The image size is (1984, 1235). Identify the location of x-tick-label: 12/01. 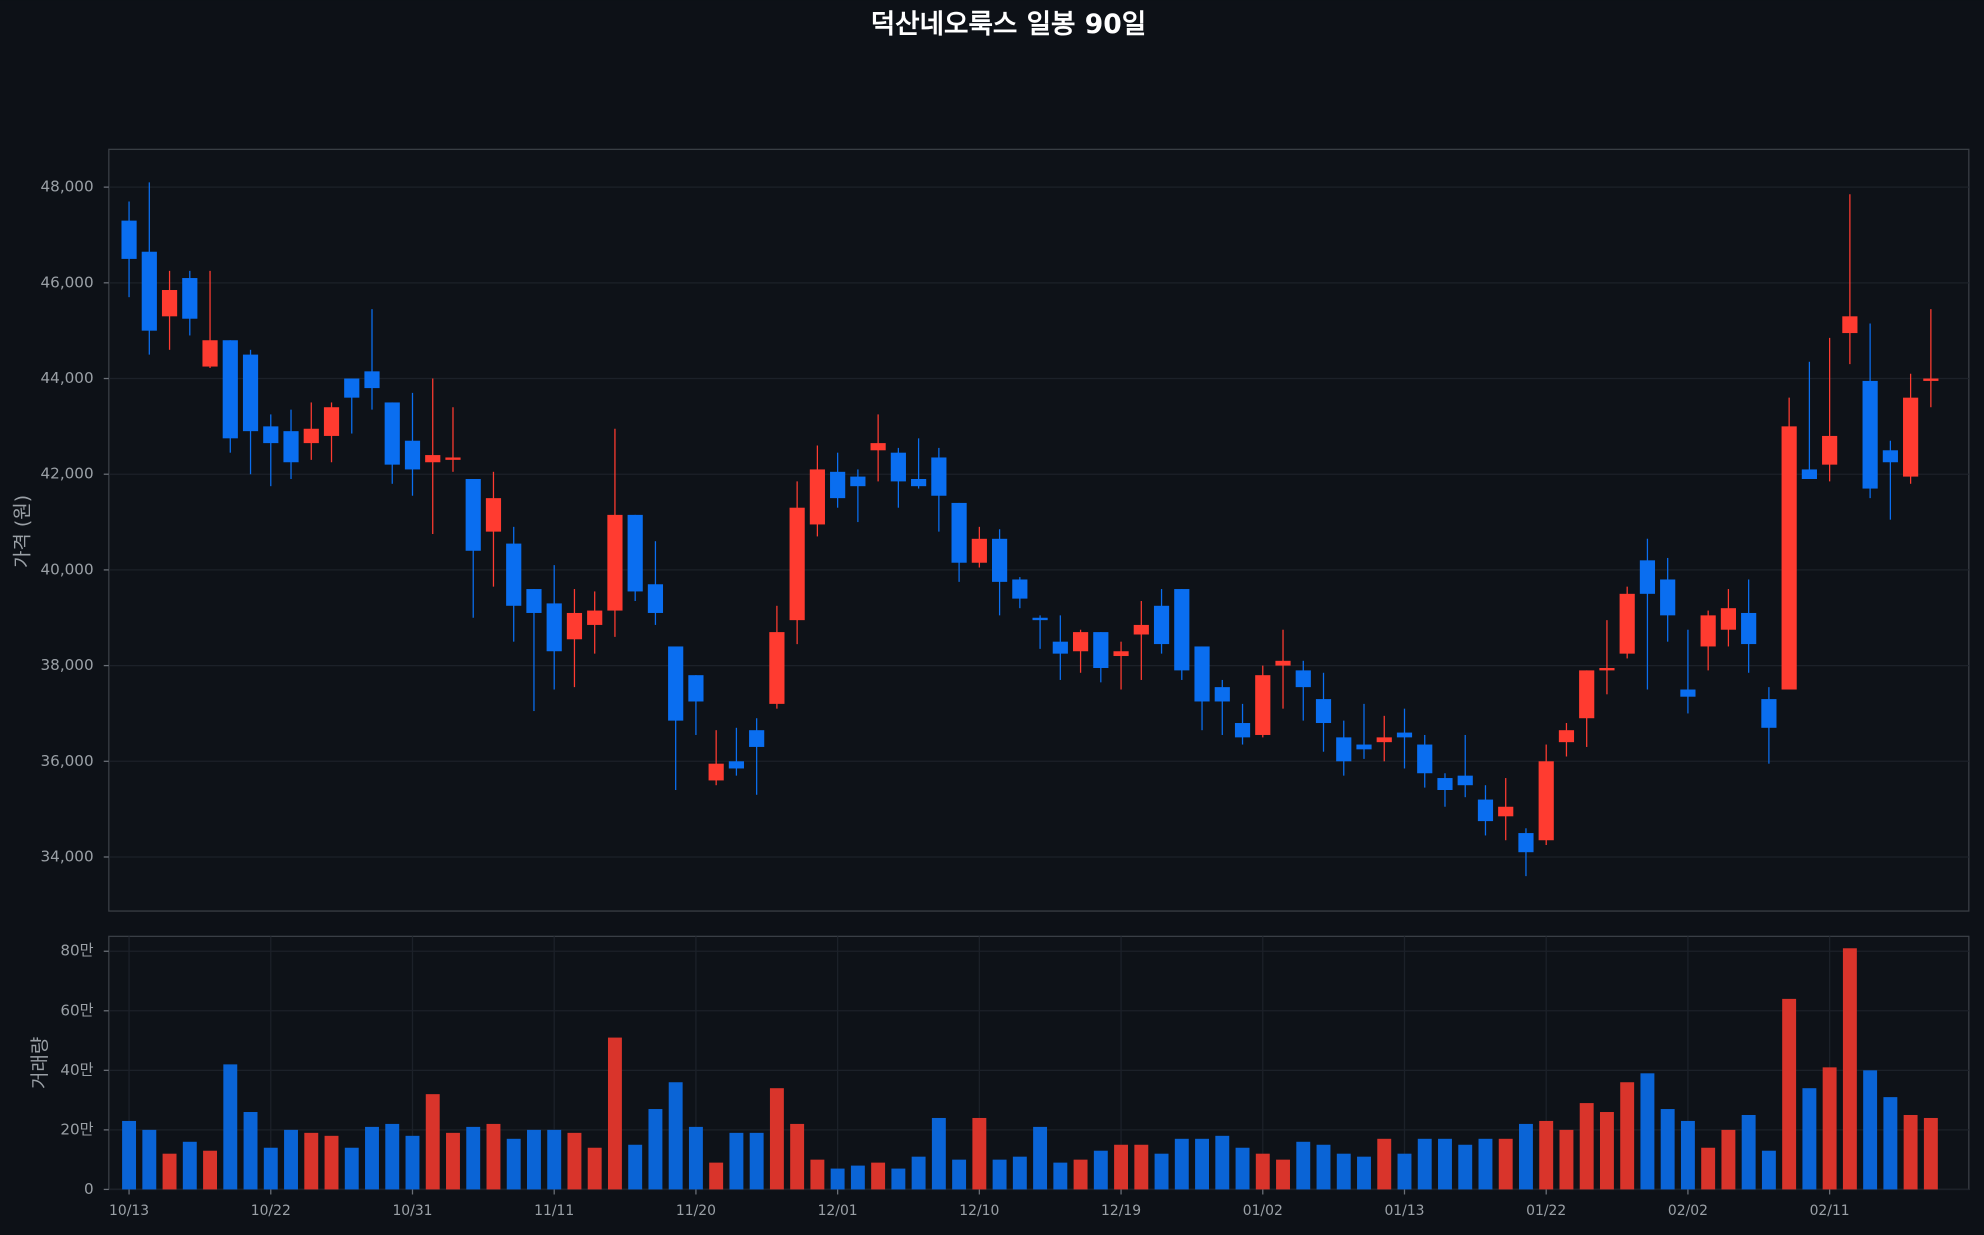
(838, 1211).